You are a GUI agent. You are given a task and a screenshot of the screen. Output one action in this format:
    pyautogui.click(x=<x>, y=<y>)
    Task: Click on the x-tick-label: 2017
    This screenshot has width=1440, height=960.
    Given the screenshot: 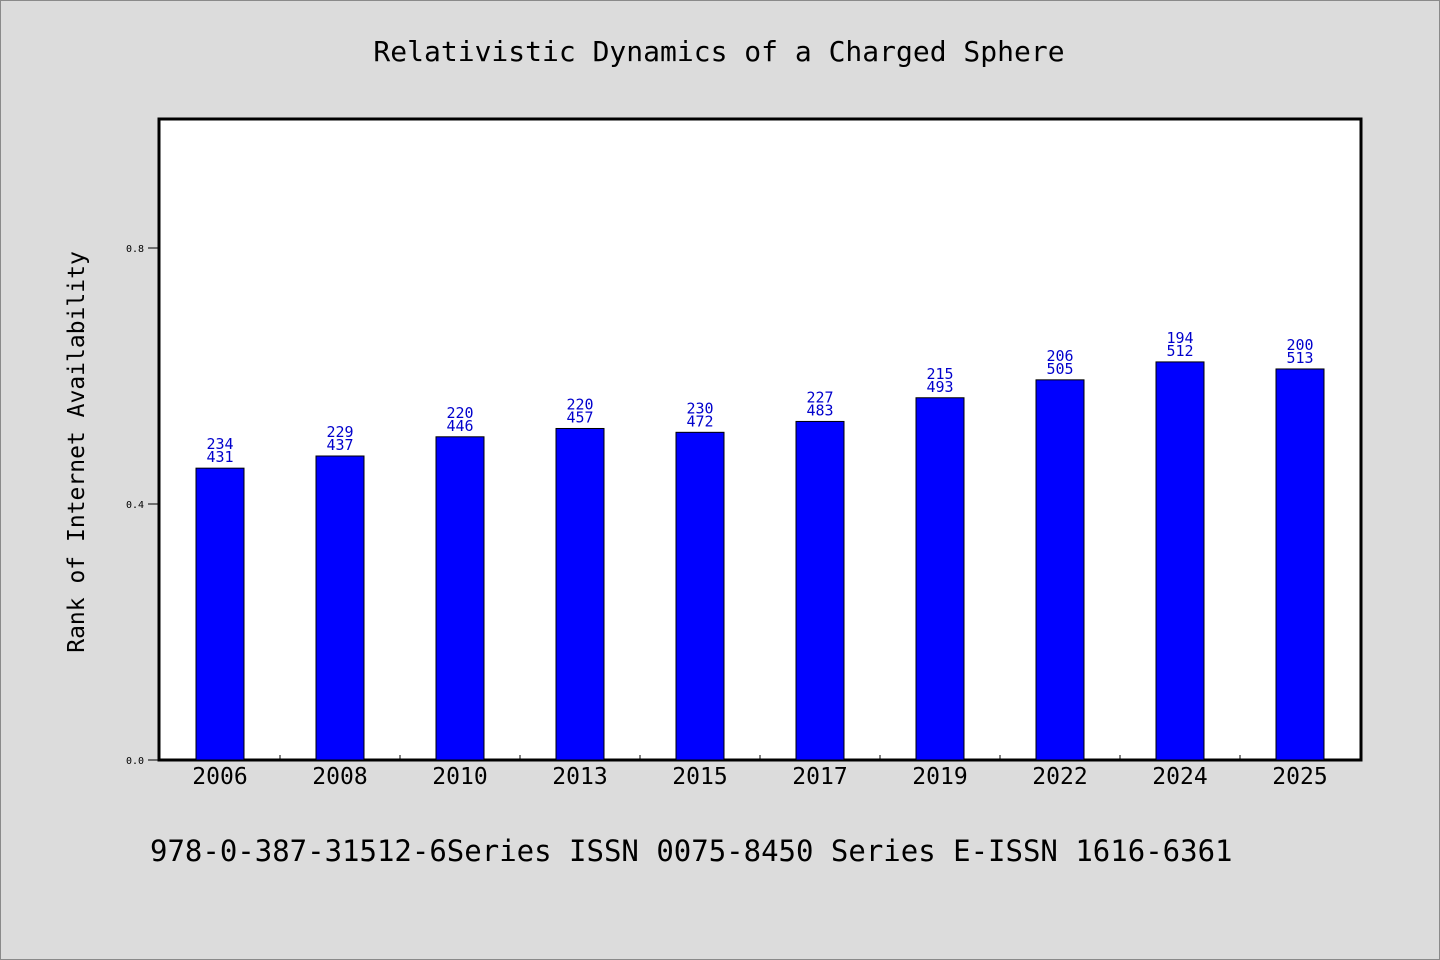 What is the action you would take?
    pyautogui.click(x=819, y=777)
    